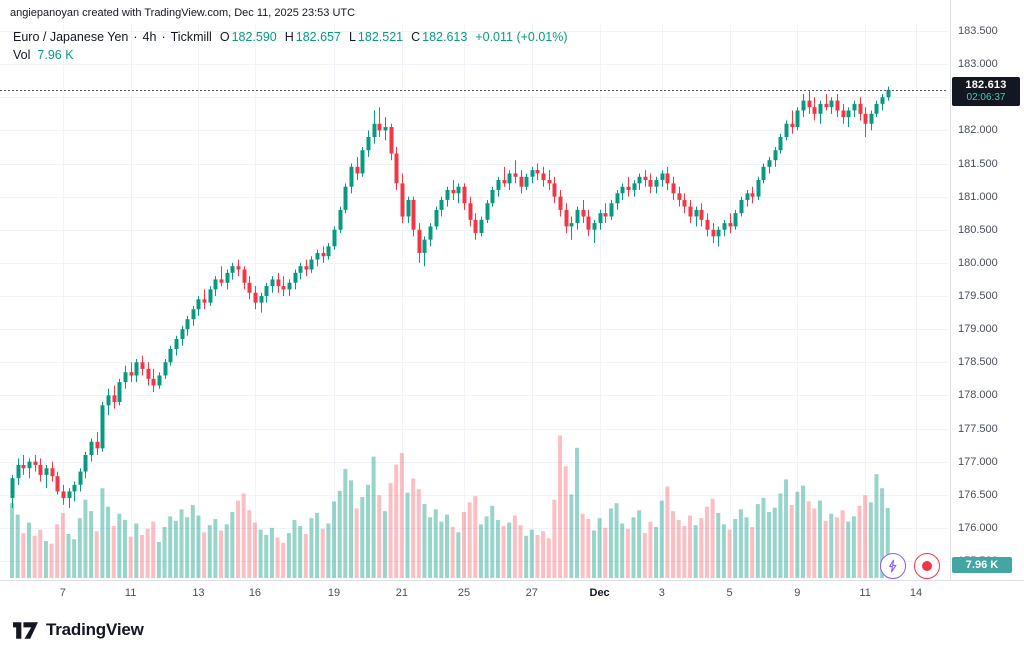 The height and width of the screenshot is (661, 1024). I want to click on record-dot-icon, so click(927, 566).